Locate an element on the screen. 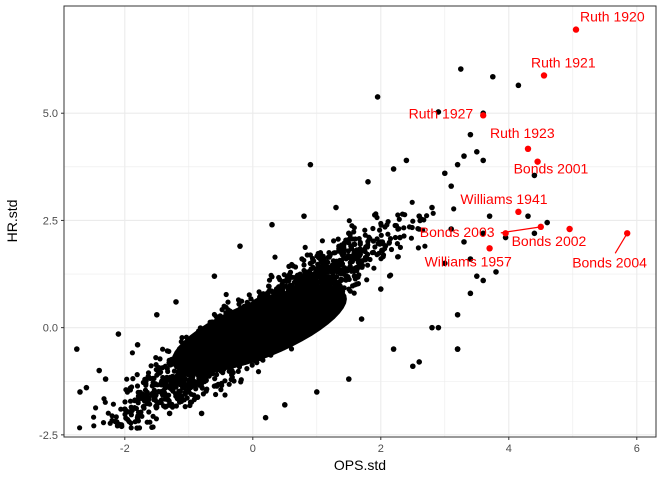 Image resolution: width=672 pixels, height=480 pixels. x-tick-label: -2 is located at coordinates (125, 449).